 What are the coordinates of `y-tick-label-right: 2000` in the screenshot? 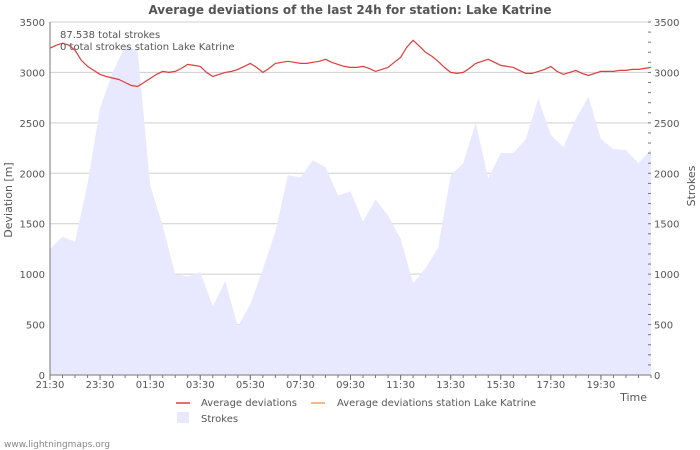 It's located at (666, 174).